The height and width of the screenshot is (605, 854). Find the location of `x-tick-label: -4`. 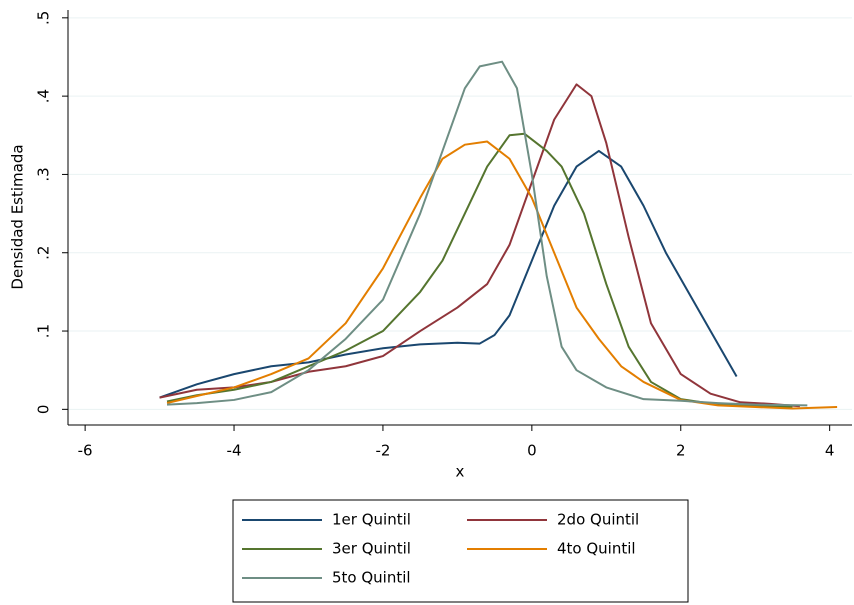

x-tick-label: -4 is located at coordinates (234, 451).